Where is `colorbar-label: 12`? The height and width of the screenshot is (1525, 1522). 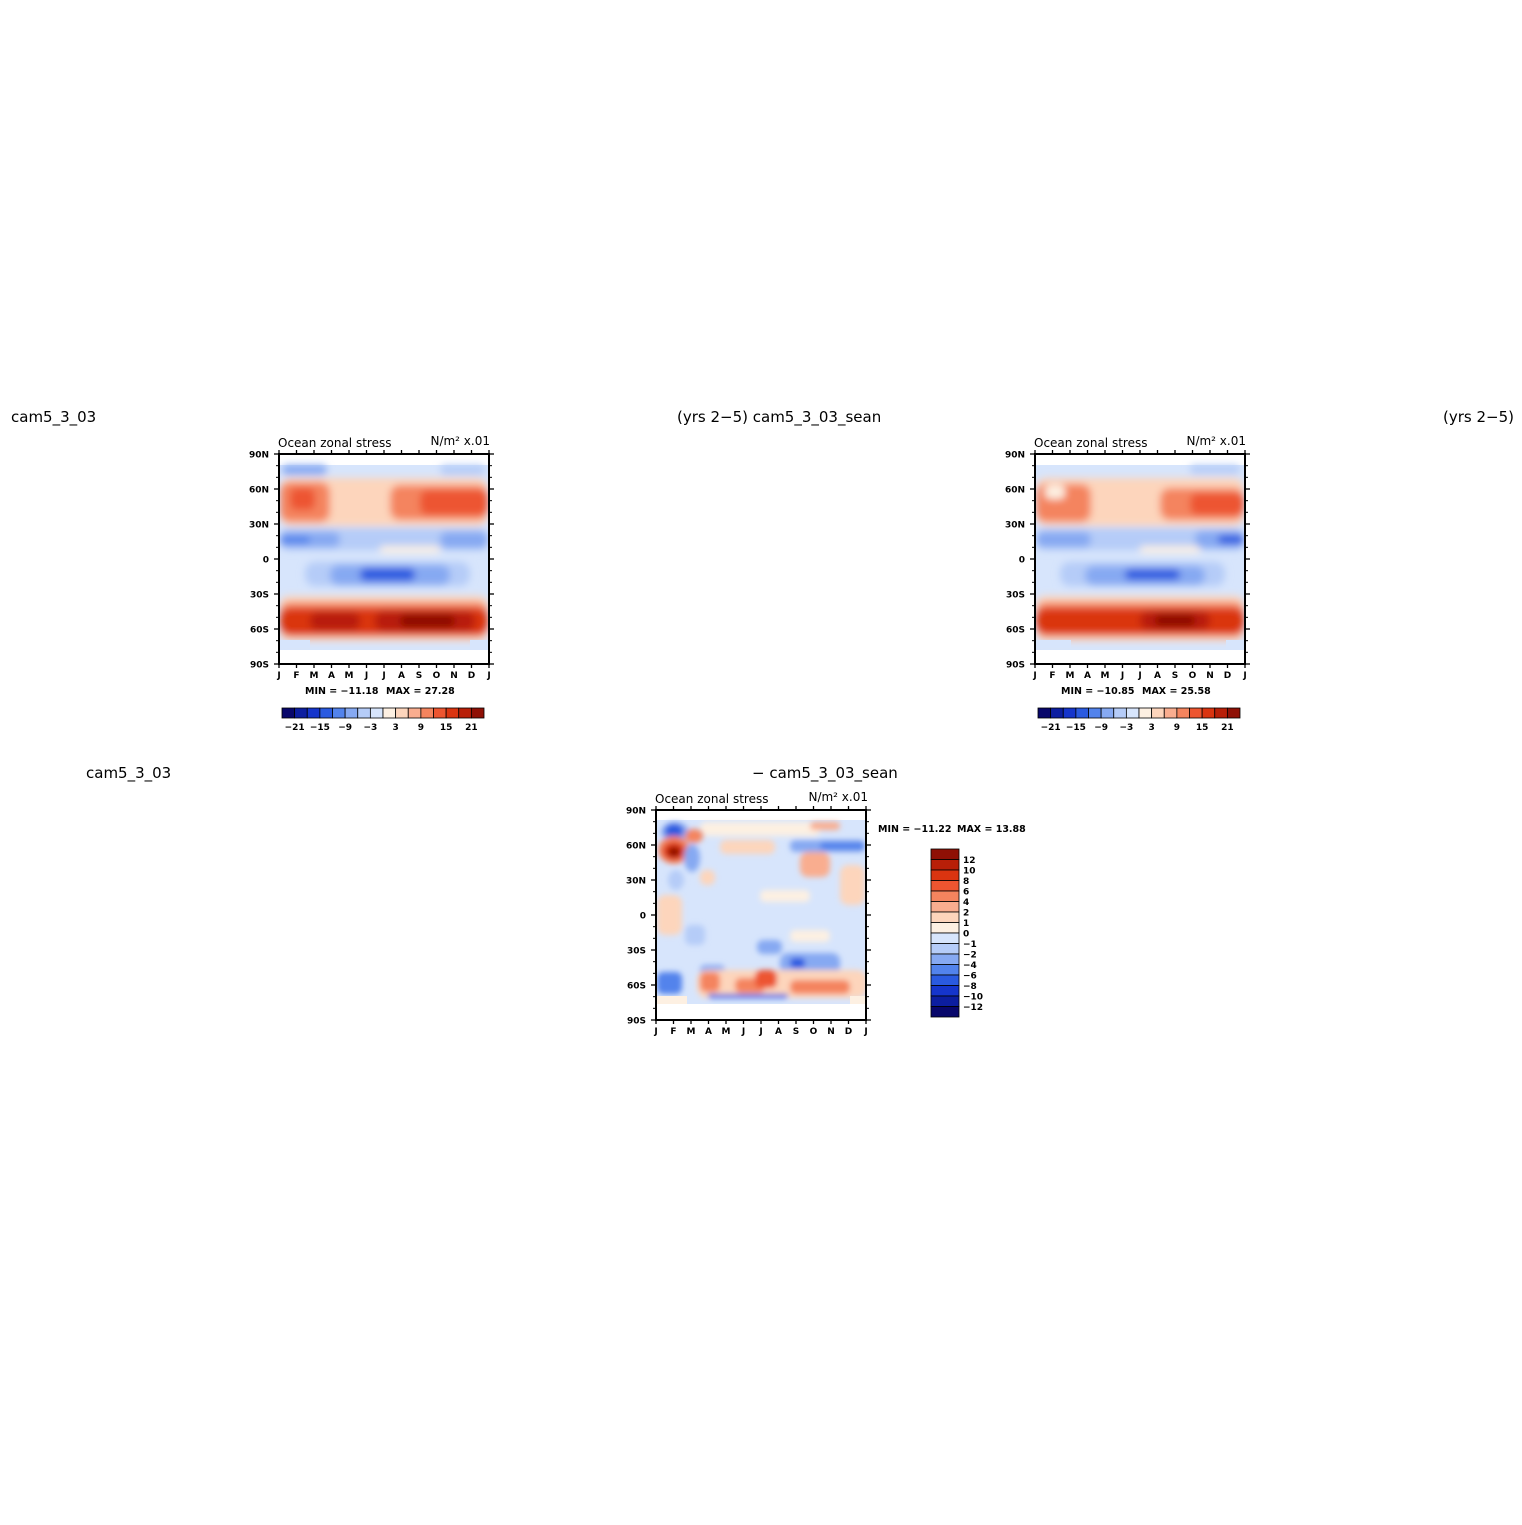
colorbar-label: 12 is located at coordinates (969, 861).